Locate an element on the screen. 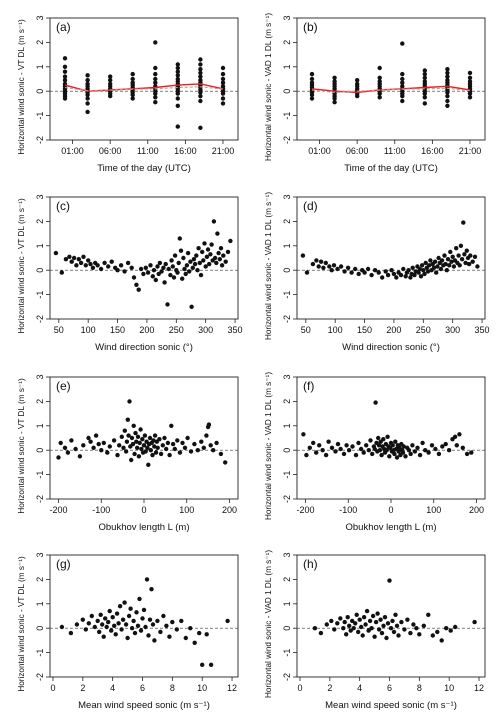  x-tick-label: 11:00 is located at coordinates (148, 151).